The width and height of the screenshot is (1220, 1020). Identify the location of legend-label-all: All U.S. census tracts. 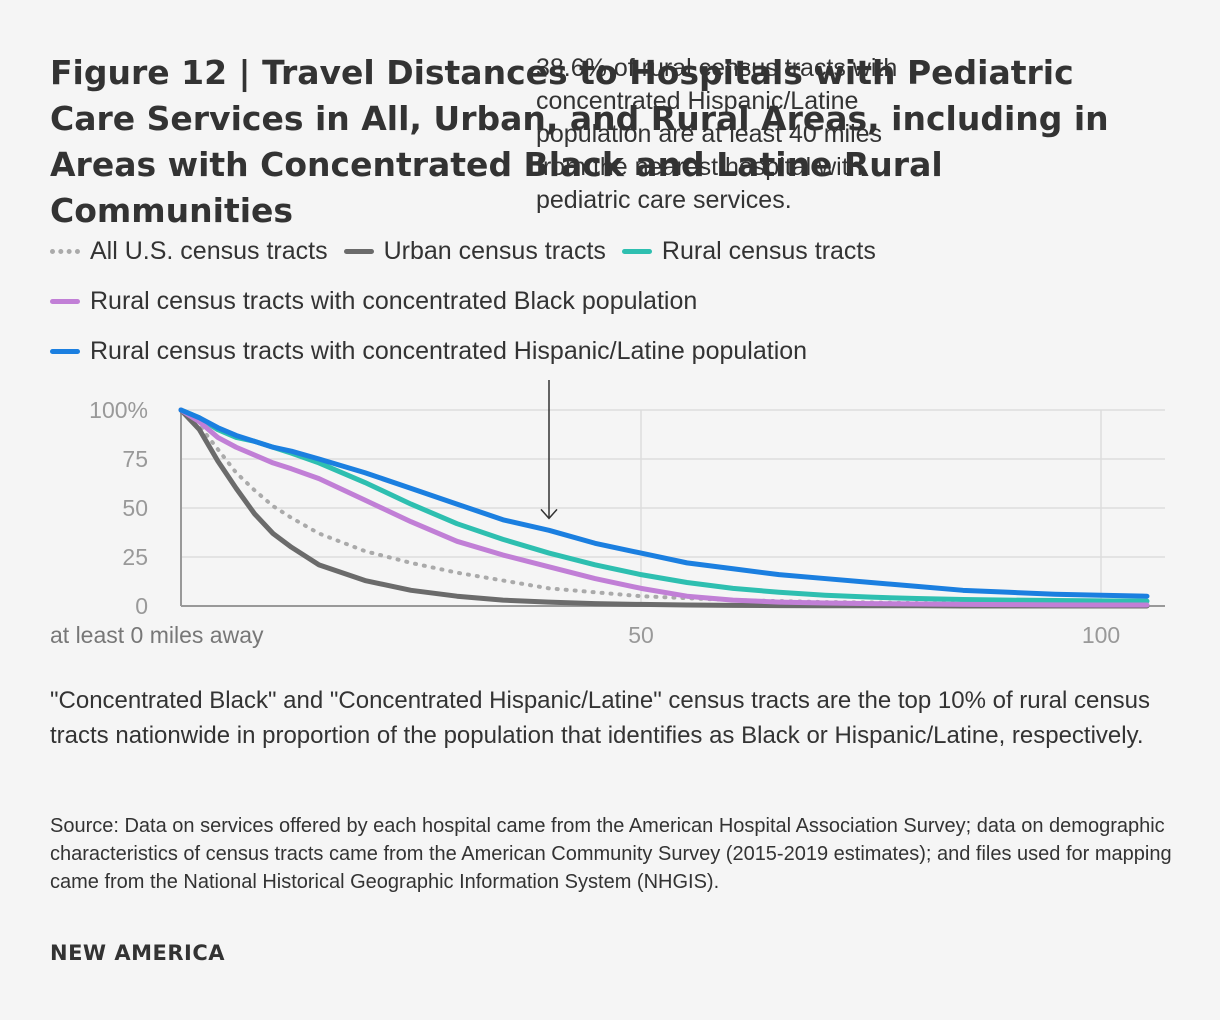
(209, 250).